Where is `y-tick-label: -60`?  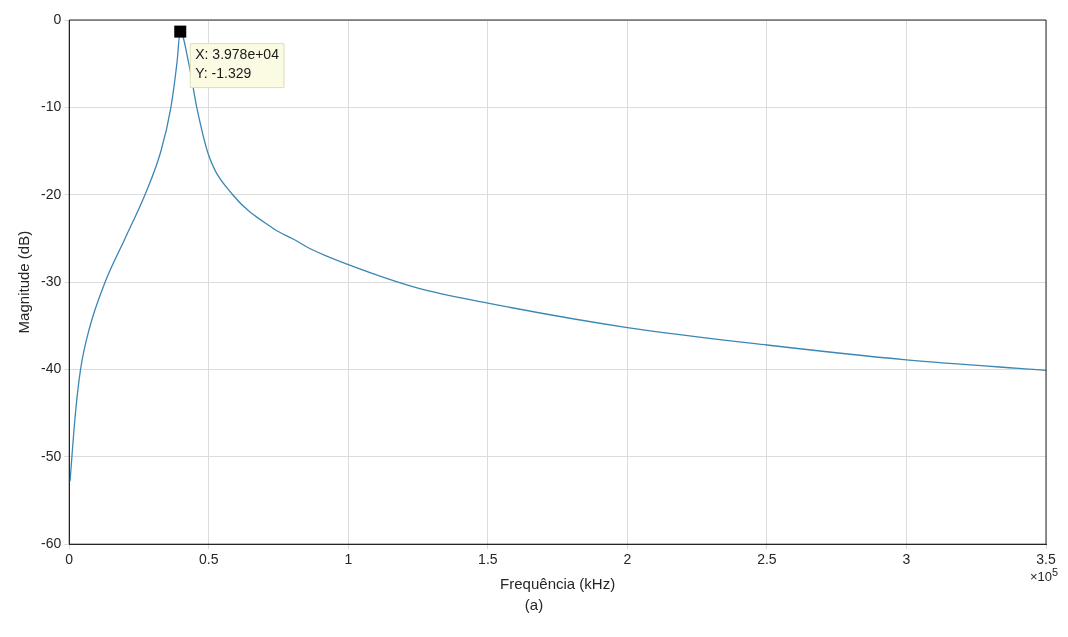 y-tick-label: -60 is located at coordinates (51, 543).